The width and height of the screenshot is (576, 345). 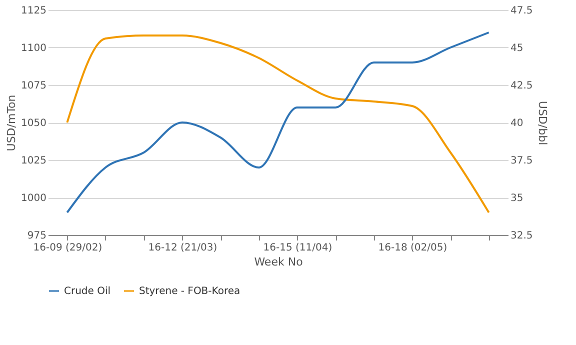 What do you see at coordinates (33, 11) in the screenshot?
I see `y-tick-label: 1125` at bounding box center [33, 11].